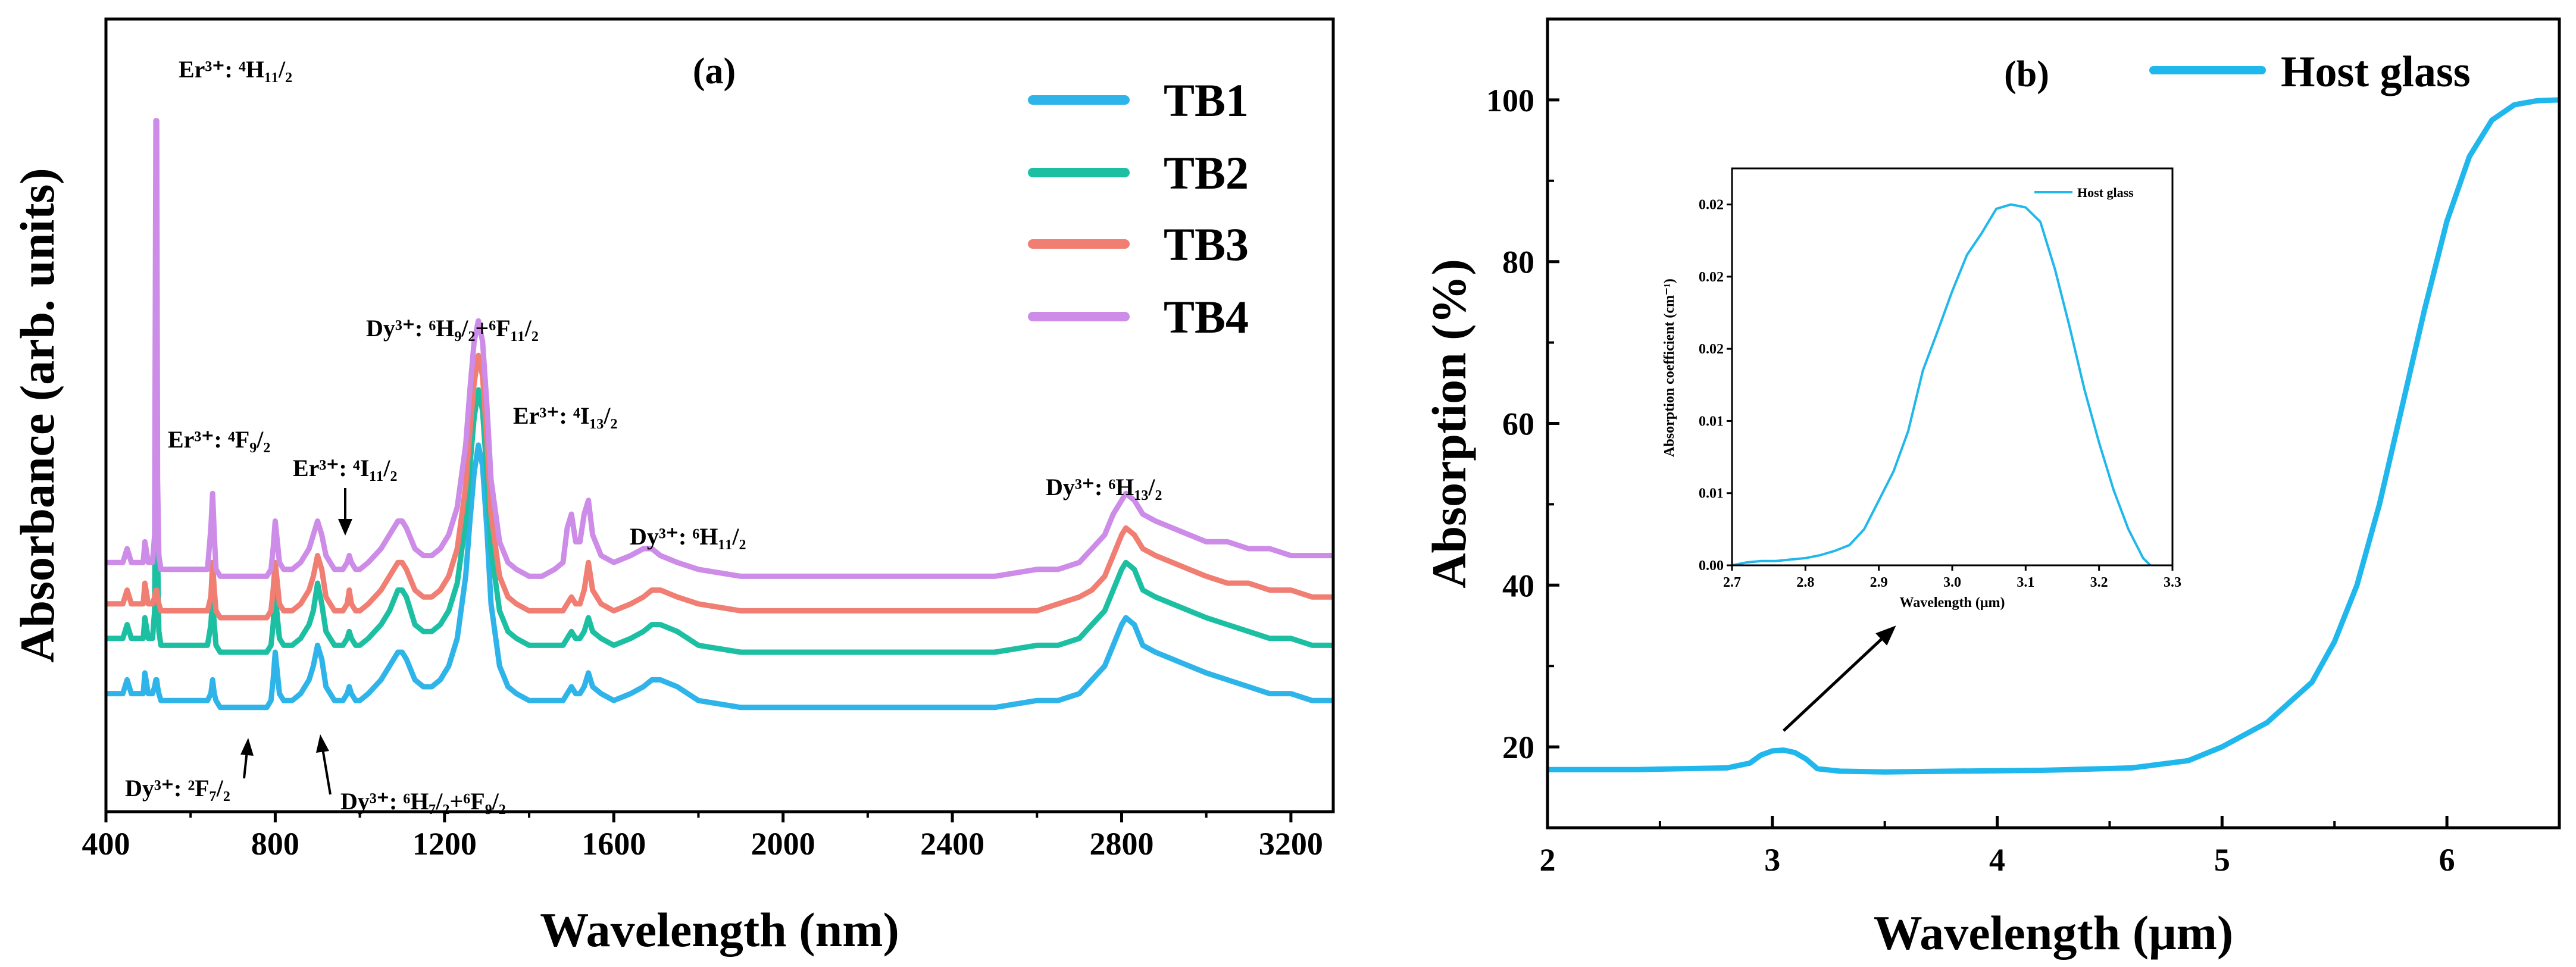 The image size is (2576, 967). I want to click on annotation-dy-6h9-2-6f11-2: Dy³⁺: ⁶H₉/₂+⁶F₁₁/₂, so click(452, 328).